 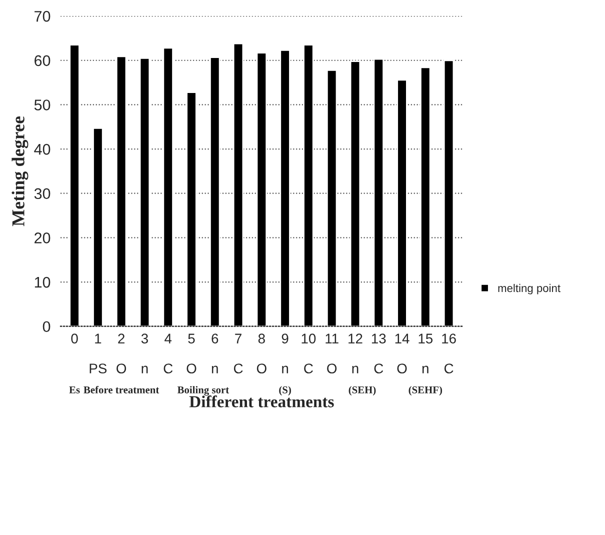 I want to click on text: (SEHF), so click(x=425, y=391).